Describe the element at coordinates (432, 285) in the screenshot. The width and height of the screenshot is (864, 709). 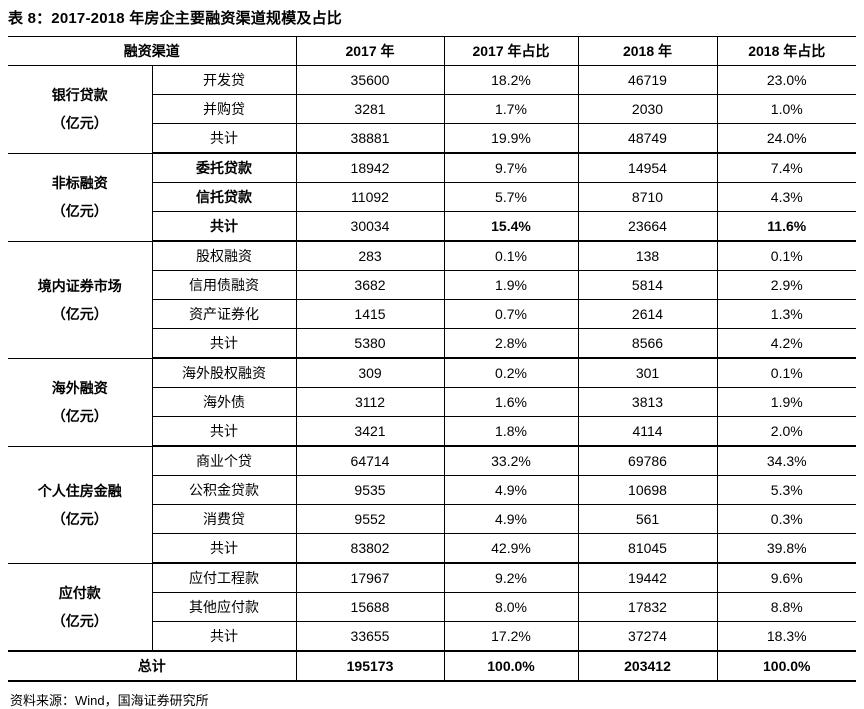
I see `table-row: 信用债融资 3682 1.9% 5814 2.9%` at that location.